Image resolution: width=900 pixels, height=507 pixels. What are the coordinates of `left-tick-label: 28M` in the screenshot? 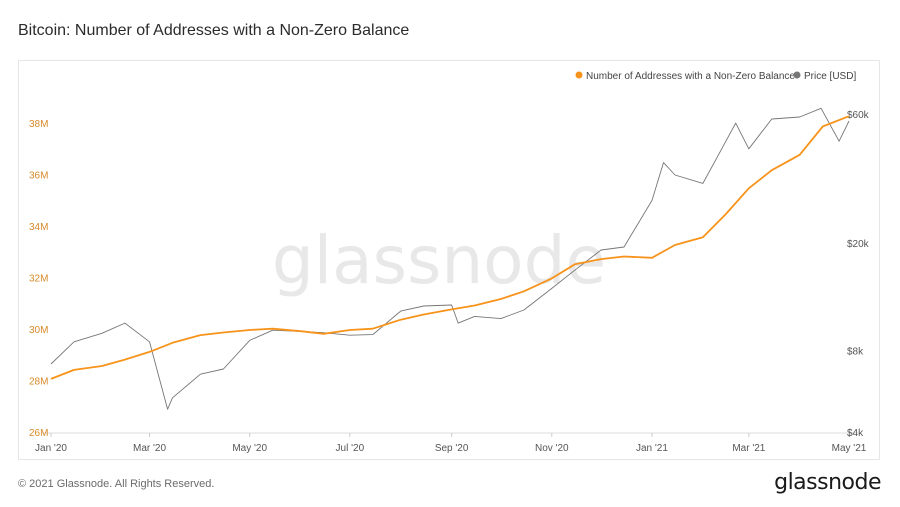 It's located at (38, 381).